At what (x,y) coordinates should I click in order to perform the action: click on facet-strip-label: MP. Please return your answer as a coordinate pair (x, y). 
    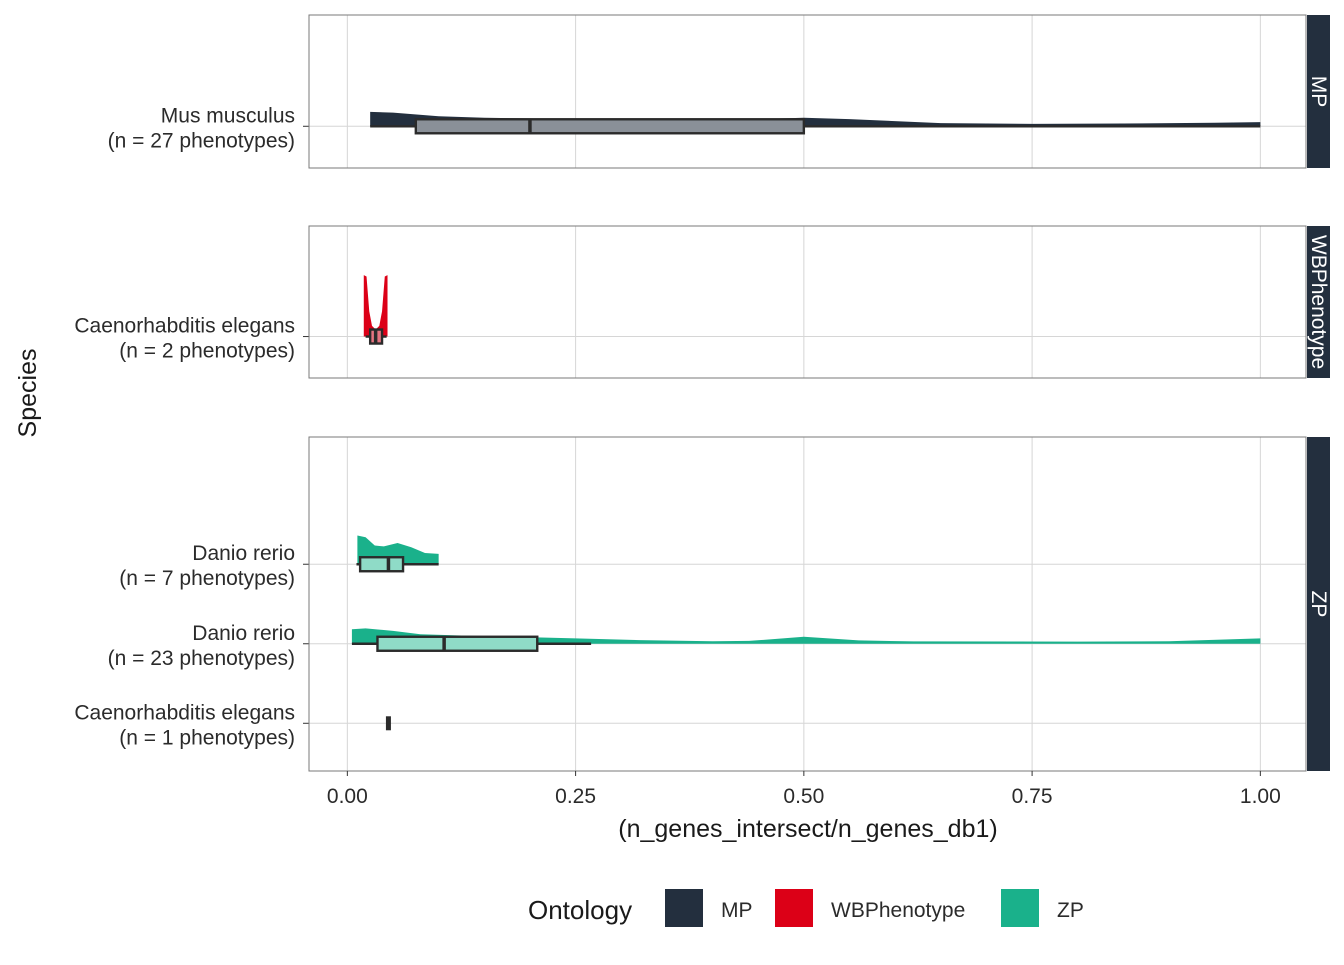
    Looking at the image, I should click on (1318, 92).